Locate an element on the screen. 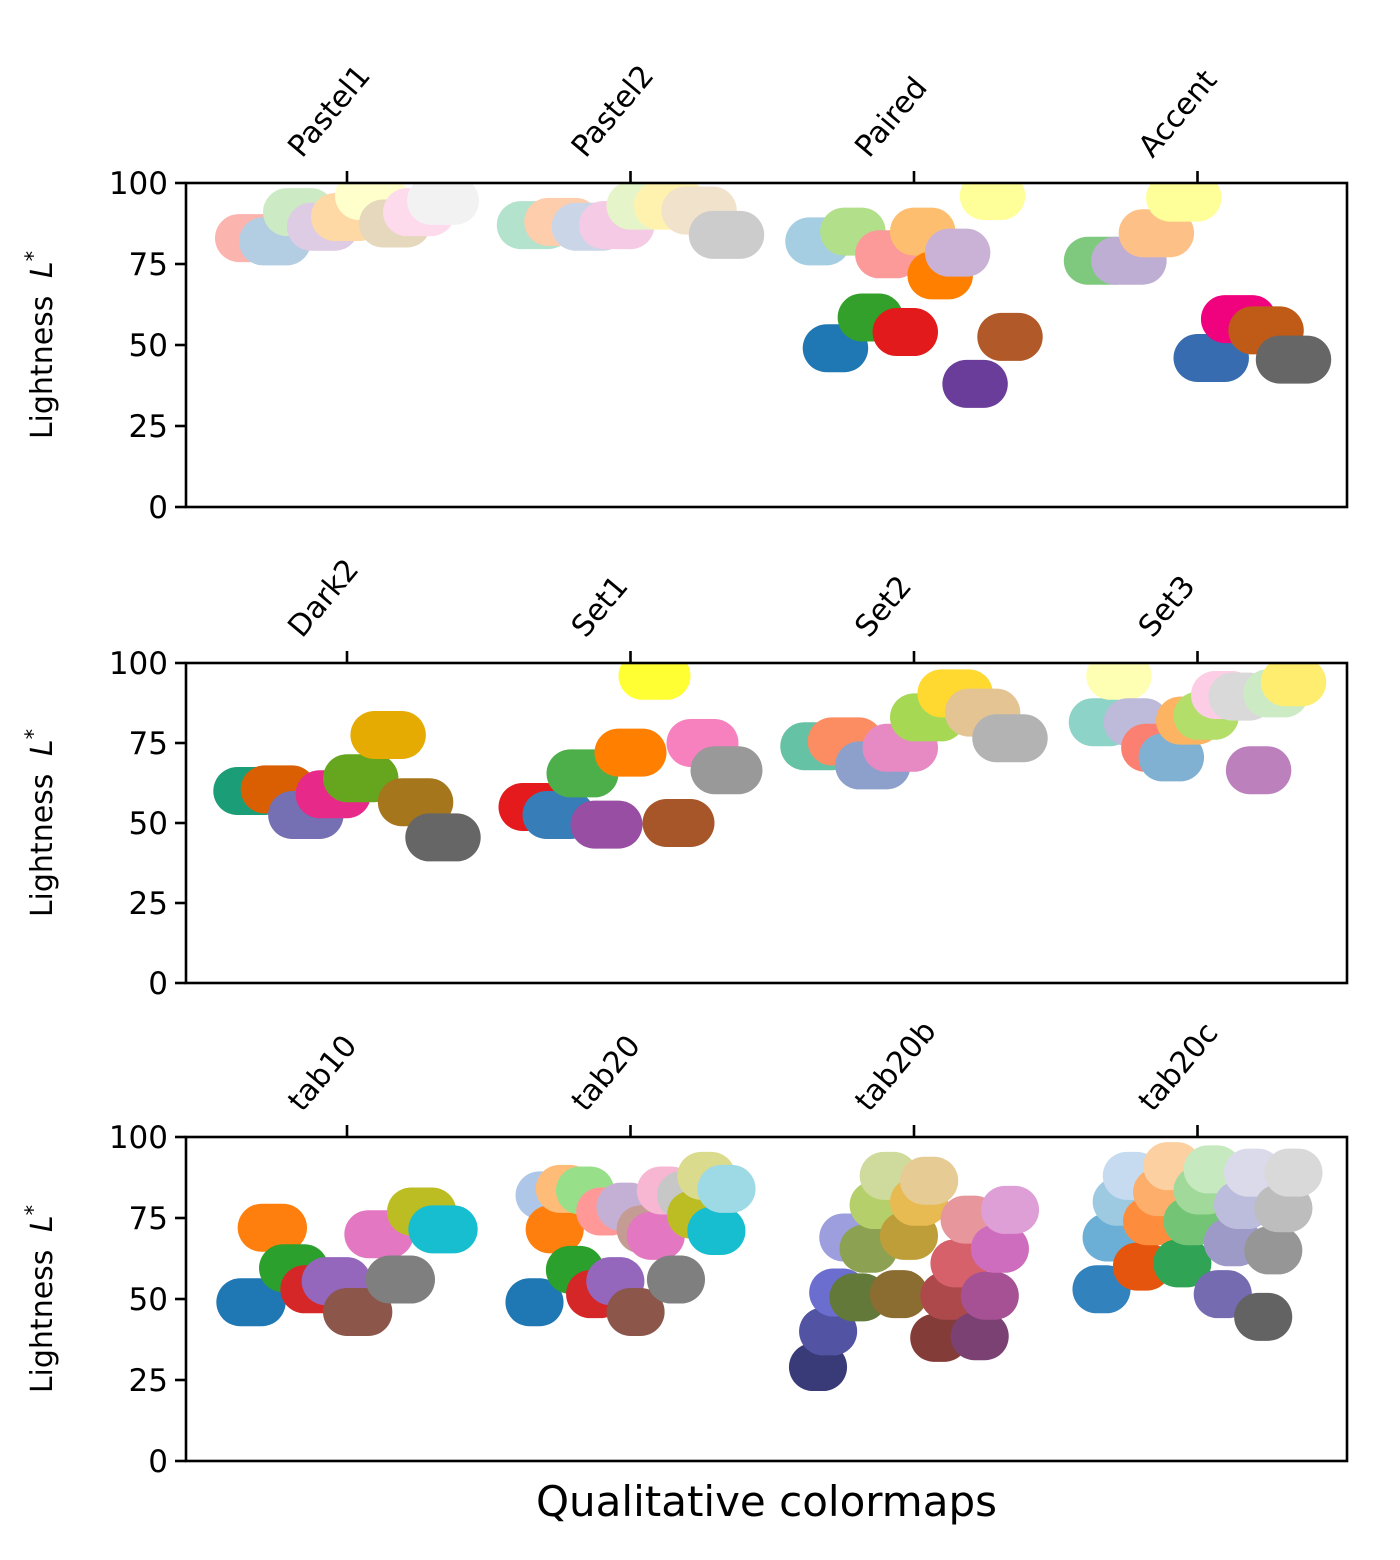  colormap-title-tab10: tab10 is located at coordinates (322, 1073).